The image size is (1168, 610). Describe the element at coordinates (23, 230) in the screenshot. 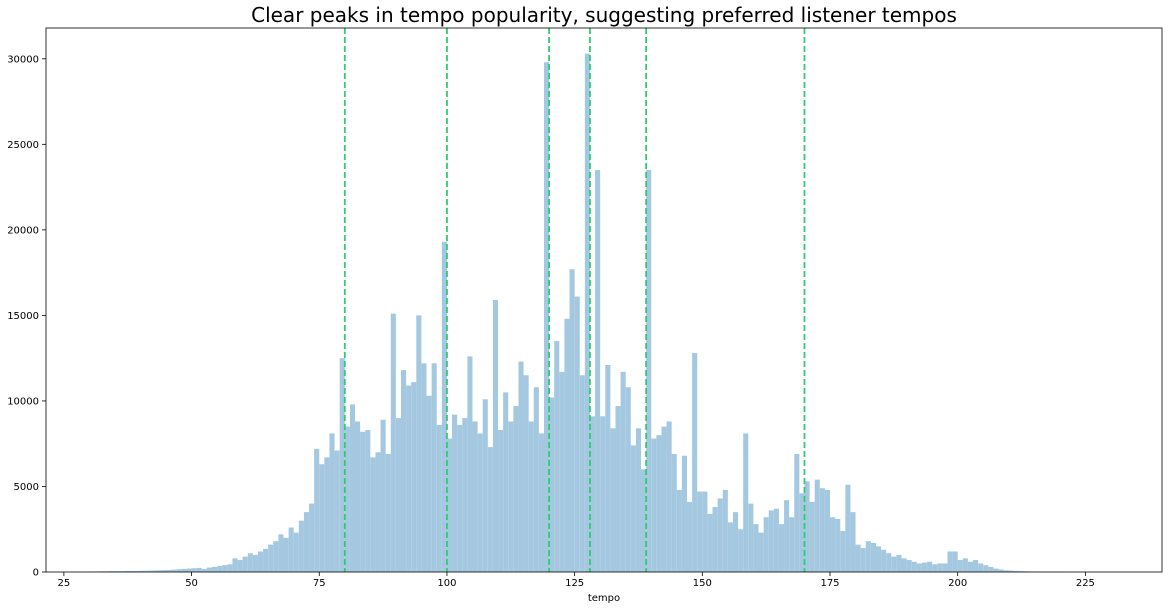

I see `y-tick-label: 20000` at that location.